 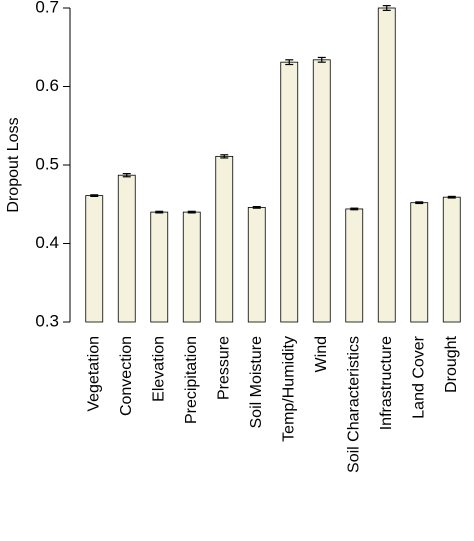 What do you see at coordinates (321, 354) in the screenshot?
I see `x-tick-label: Wind` at bounding box center [321, 354].